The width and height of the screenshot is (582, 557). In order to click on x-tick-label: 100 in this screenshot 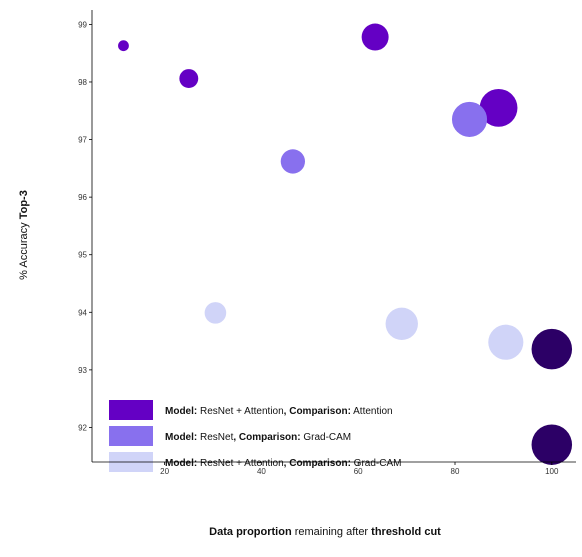, I will do `click(552, 471)`.